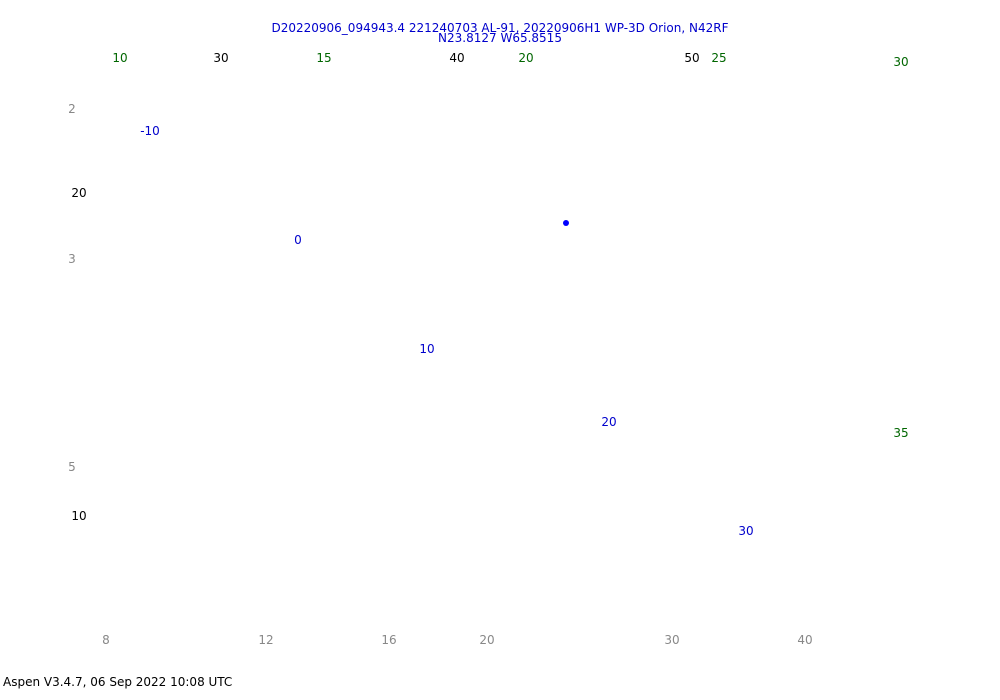 The height and width of the screenshot is (700, 1000). What do you see at coordinates (718, 58) in the screenshot?
I see `moist-adiabat-label: 25` at bounding box center [718, 58].